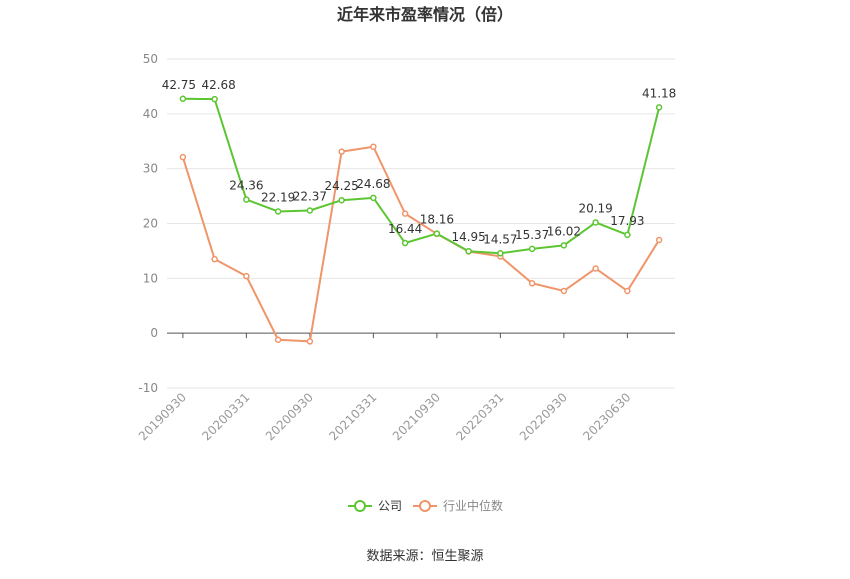 This screenshot has width=850, height=579. Describe the element at coordinates (162, 416) in the screenshot. I see `x-tick-label: 20190930` at that location.